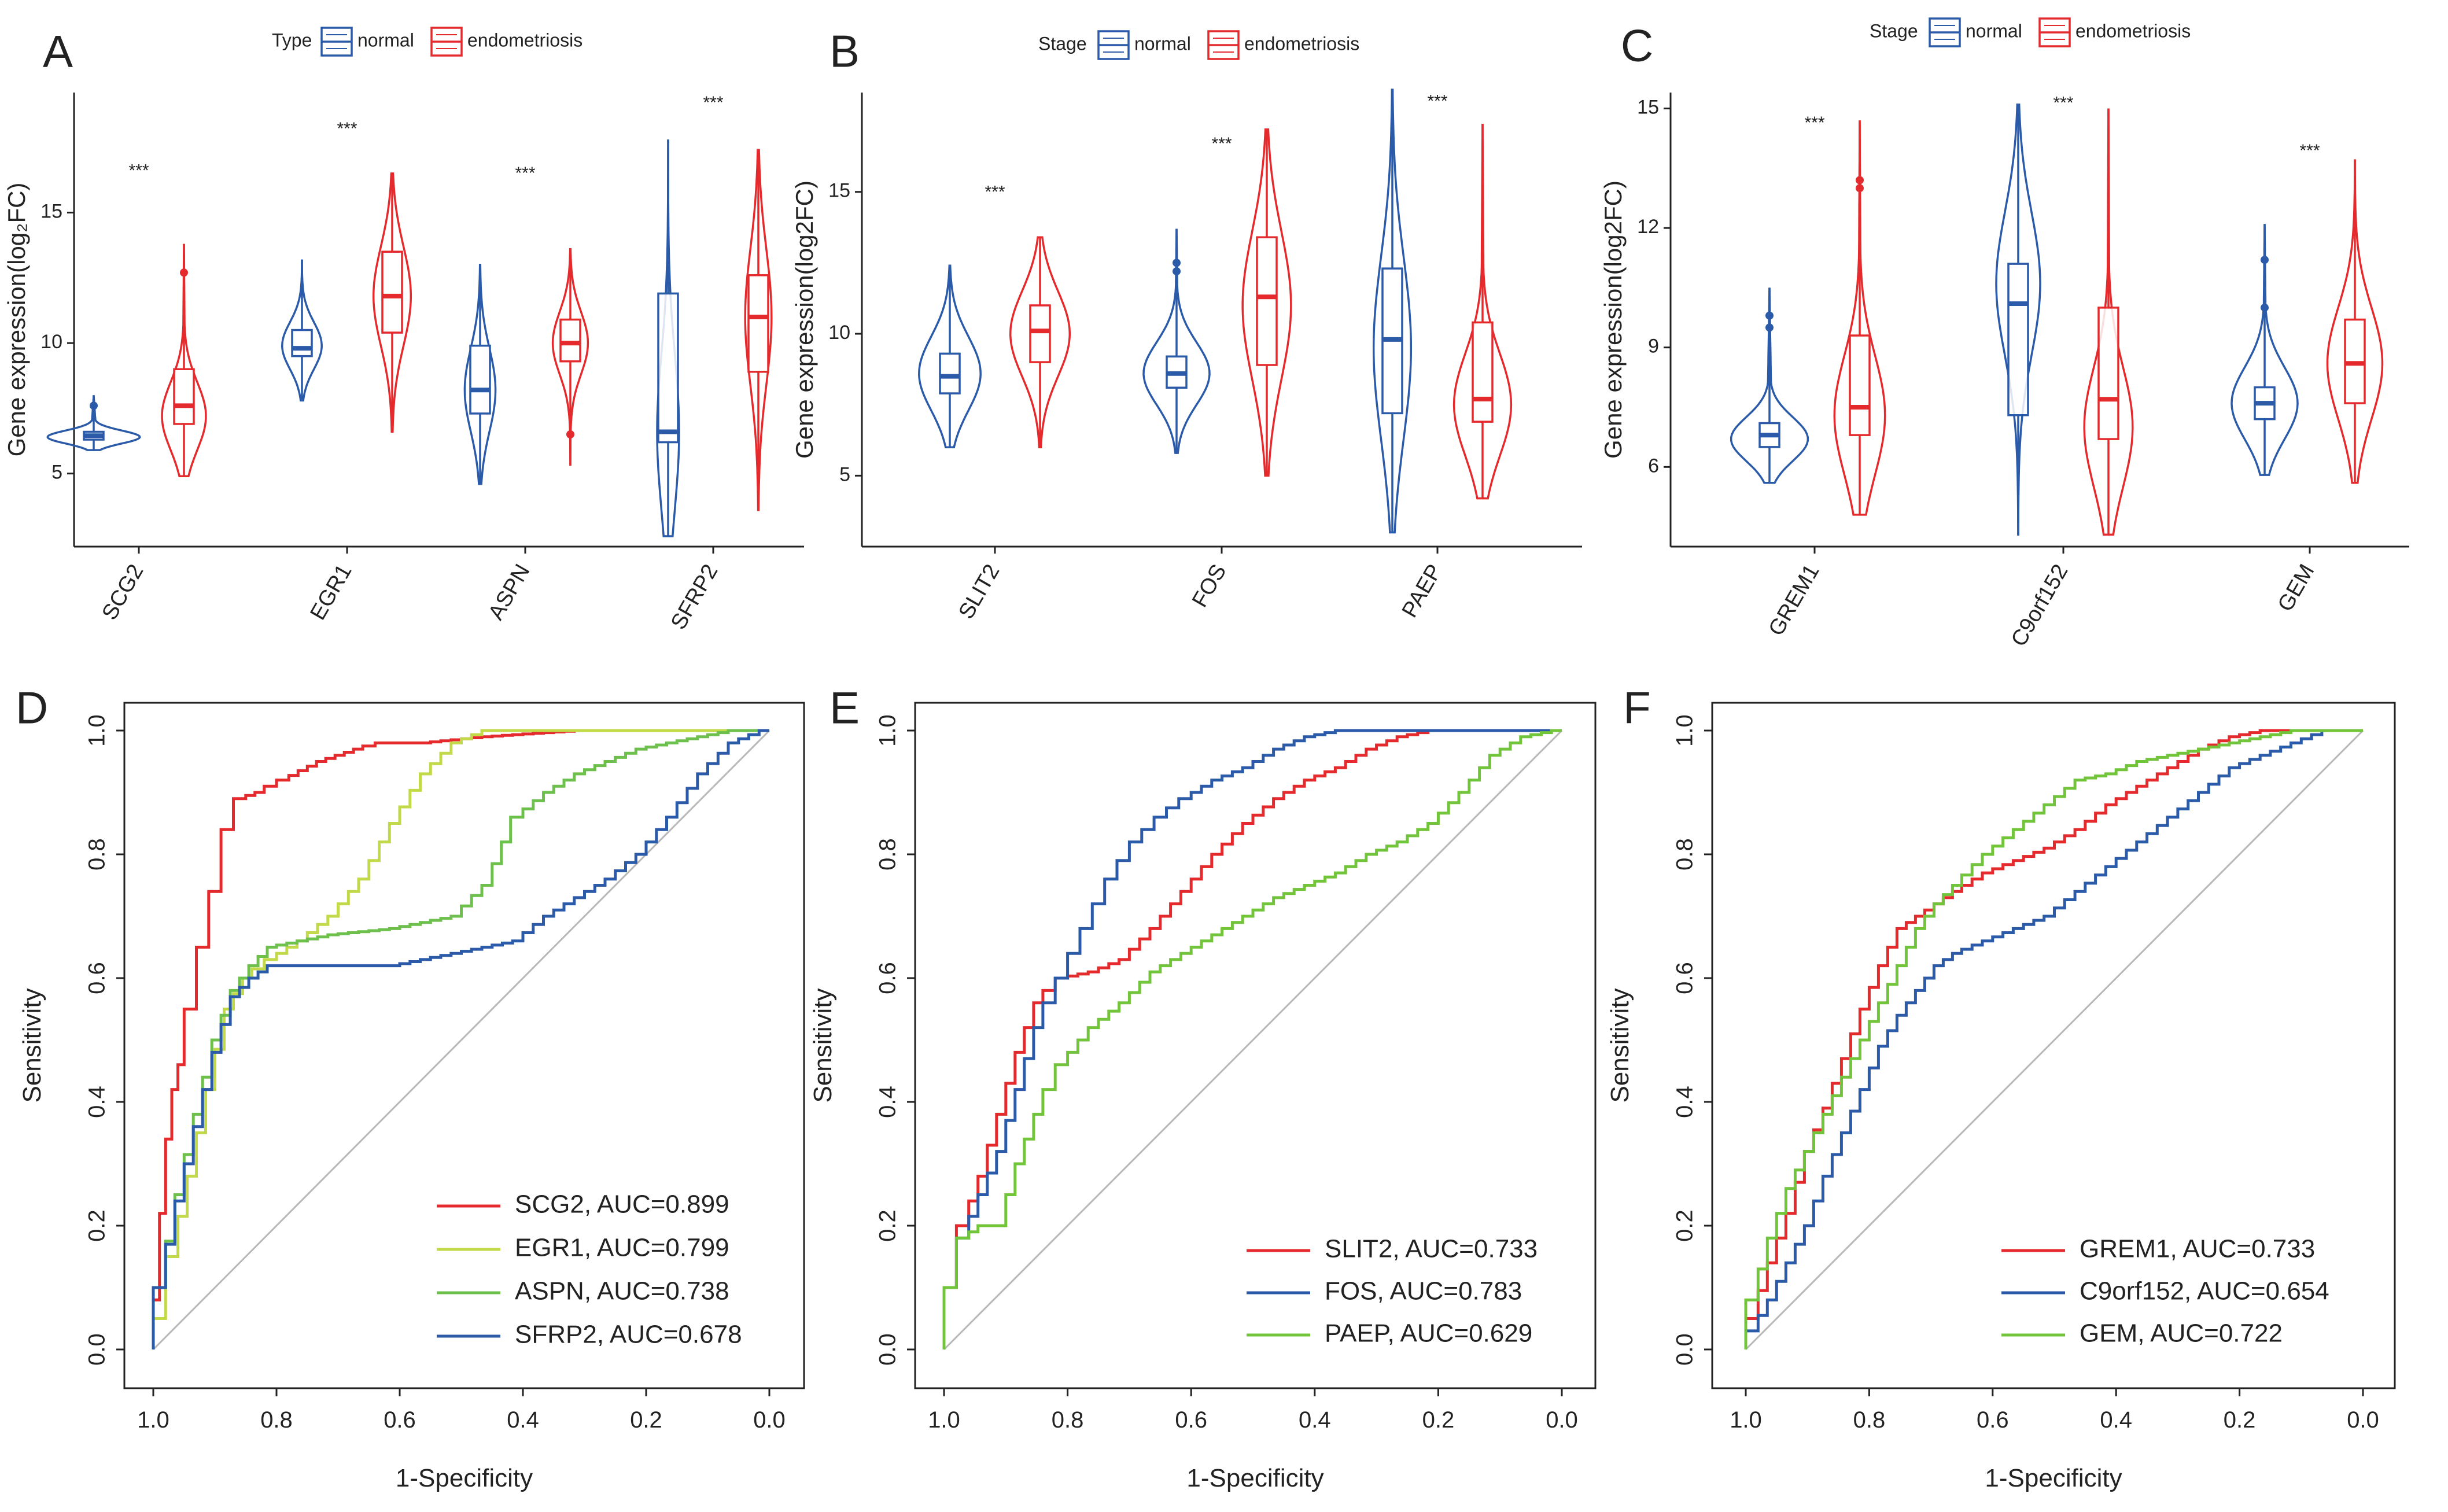 This screenshot has width=2448, height=1512. Describe the element at coordinates (1422, 591) in the screenshot. I see `category-label-paep: PAEP` at that location.